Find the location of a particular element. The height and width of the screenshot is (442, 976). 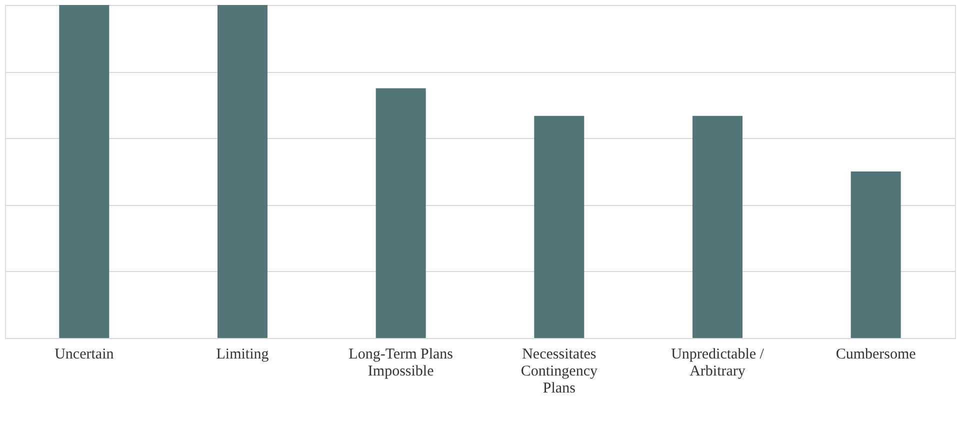

x-tick-label: Cumbersome is located at coordinates (876, 354).